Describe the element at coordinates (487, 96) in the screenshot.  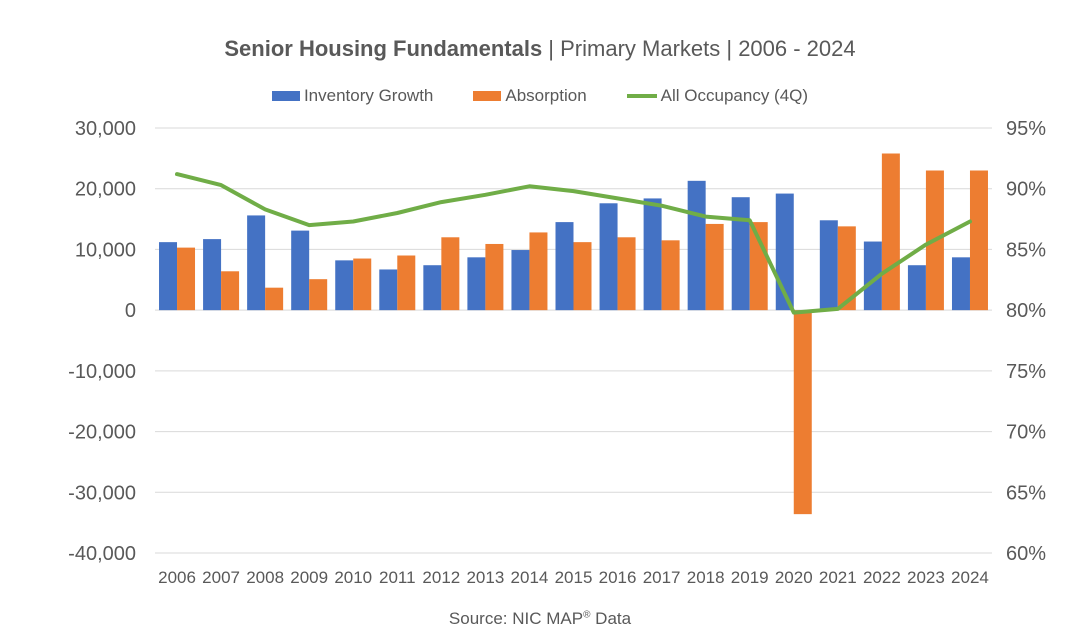
I see `legend-swatch-absorption` at that location.